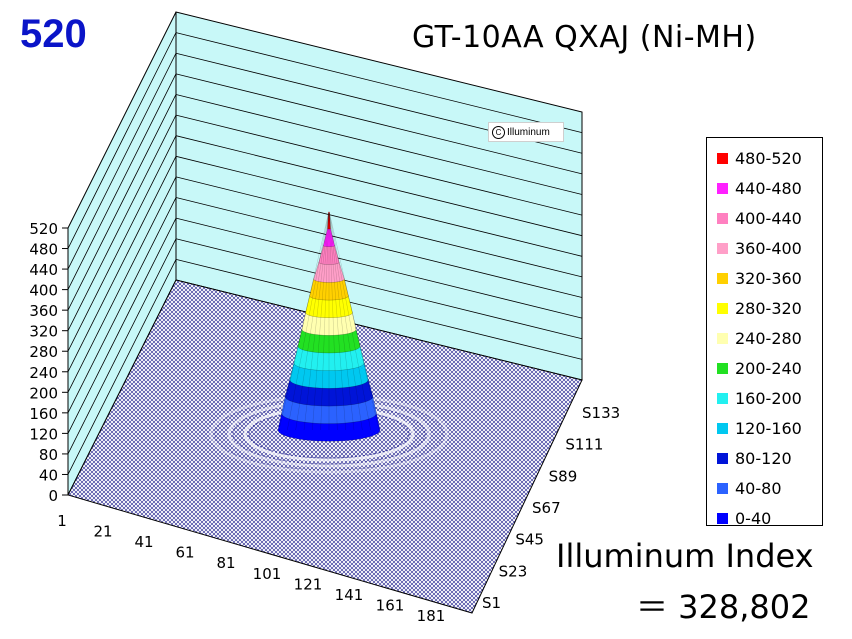  Describe the element at coordinates (53, 34) in the screenshot. I see `peak-value-label: 520` at that location.